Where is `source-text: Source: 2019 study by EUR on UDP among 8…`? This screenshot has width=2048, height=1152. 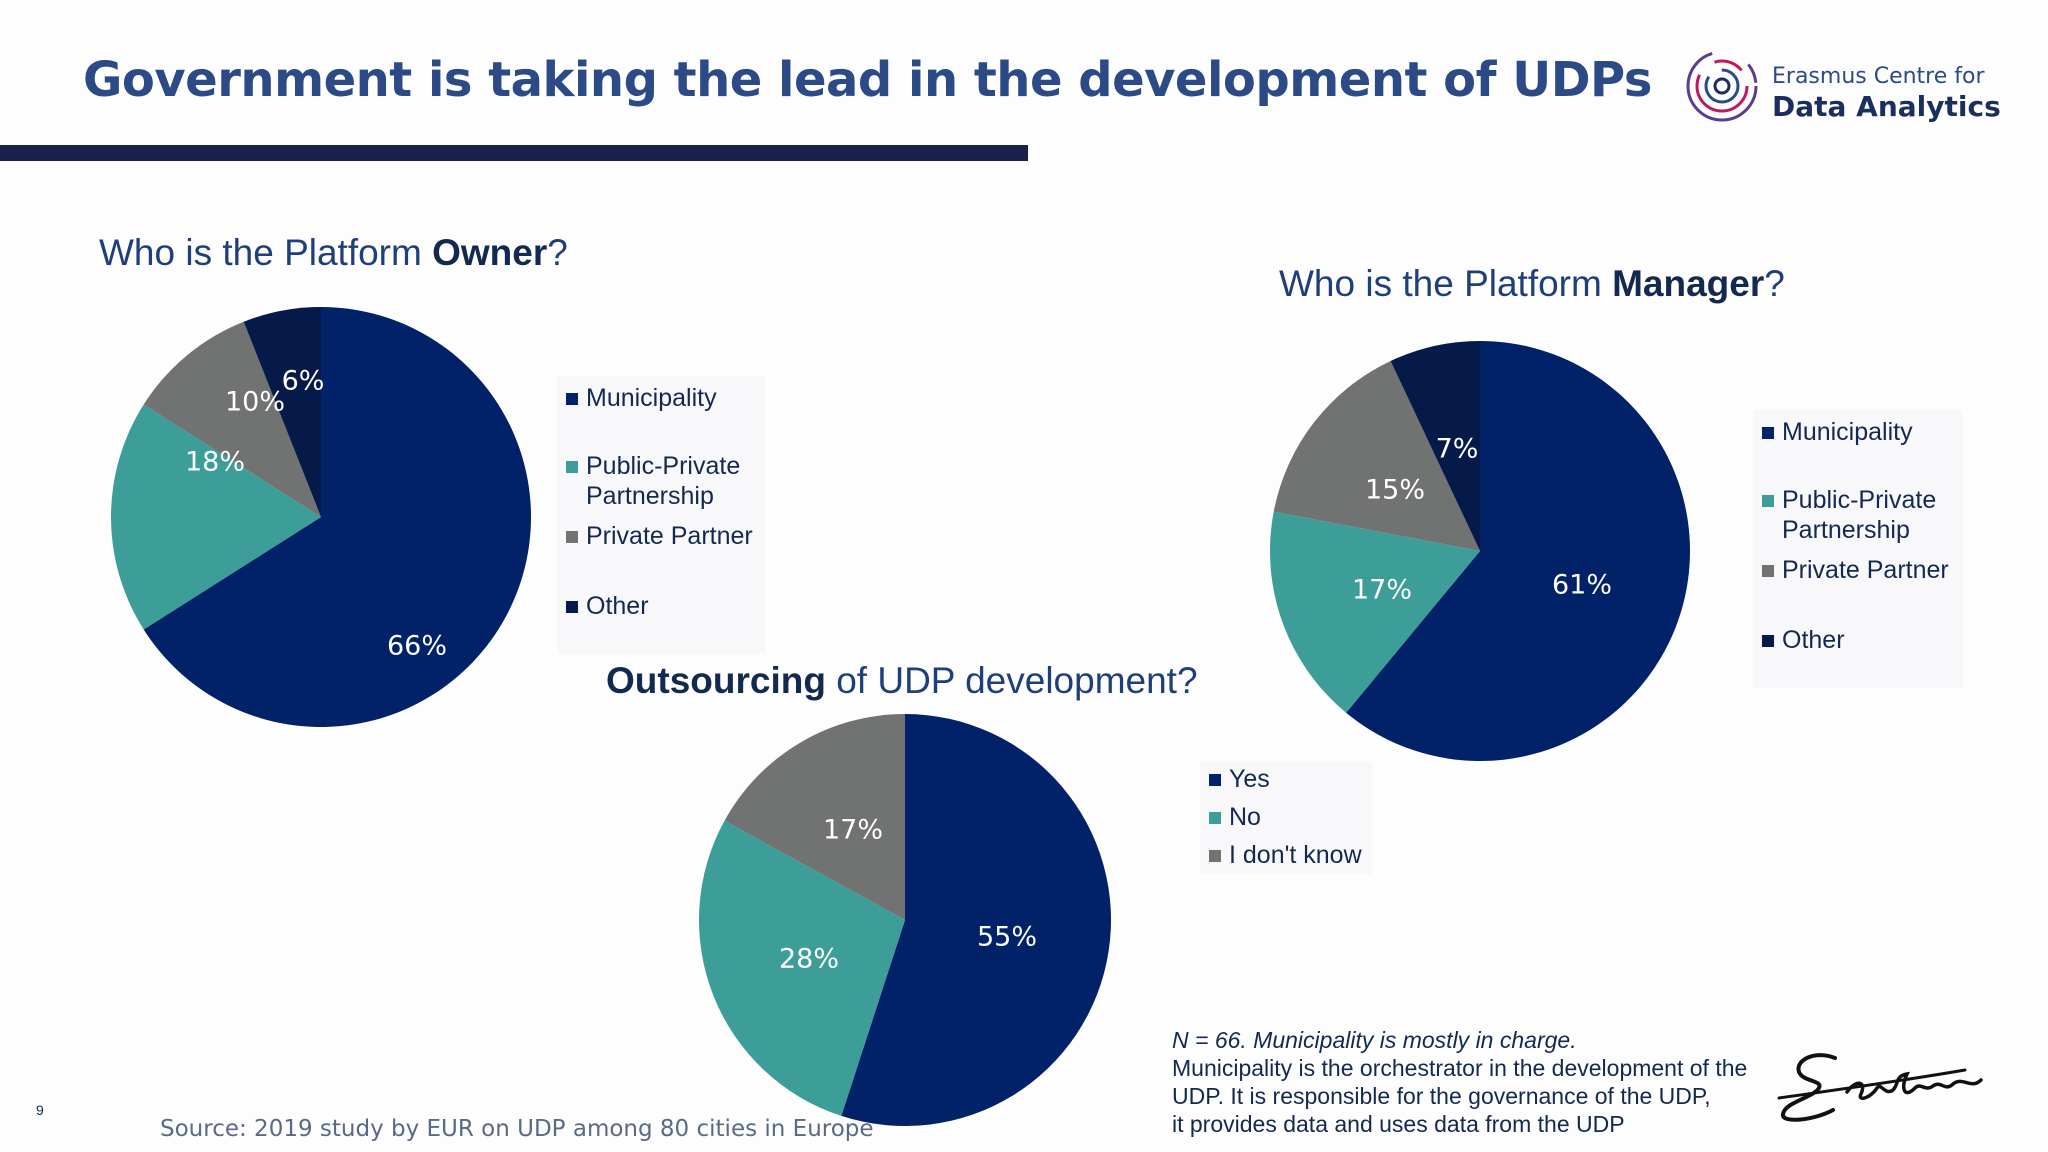 source-text: Source: 2019 study by EUR on UDP among 8… is located at coordinates (517, 1129).